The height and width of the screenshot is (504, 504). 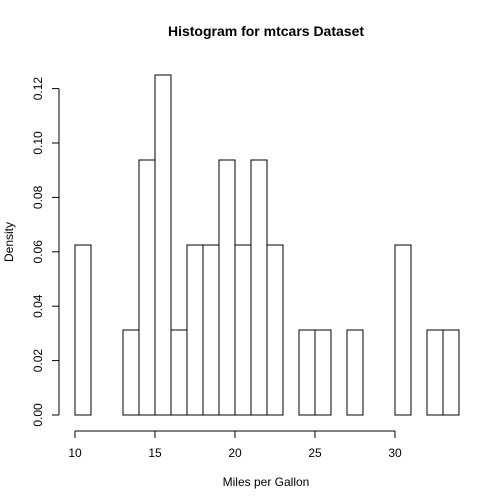 What do you see at coordinates (235, 453) in the screenshot?
I see `x-tick-label: 20` at bounding box center [235, 453].